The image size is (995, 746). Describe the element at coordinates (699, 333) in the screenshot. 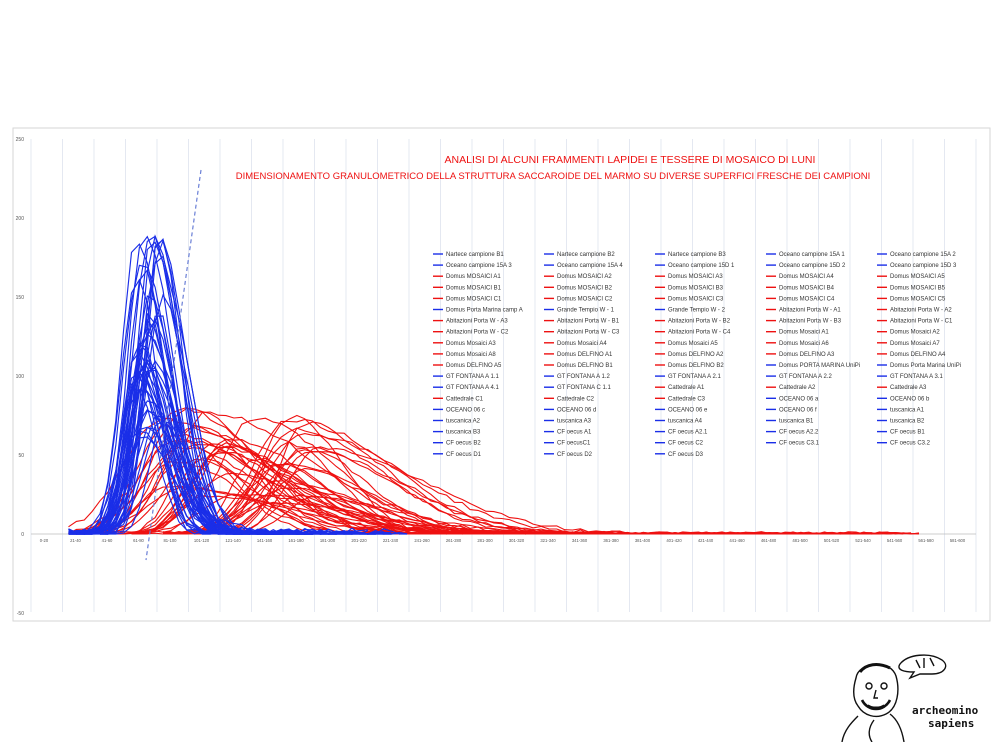

I see `legend-label: Abitazioni Porta W - C4` at that location.